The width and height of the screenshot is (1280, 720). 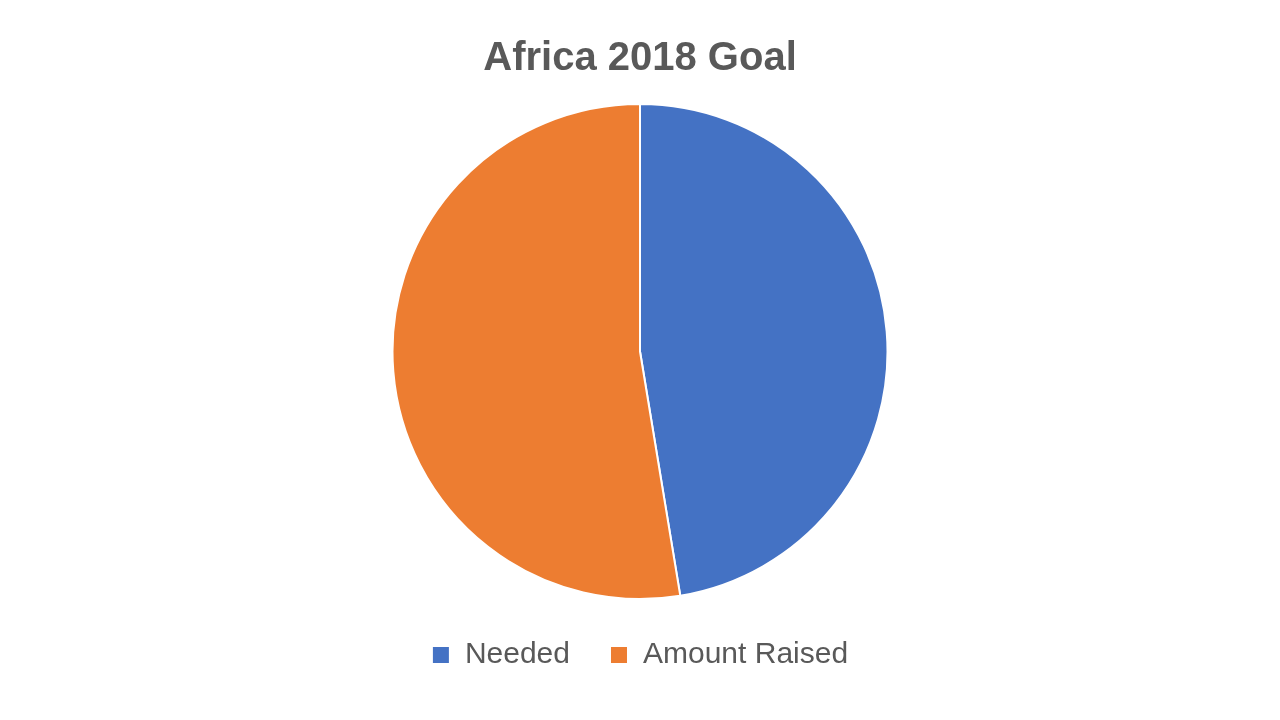 What do you see at coordinates (640, 56) in the screenshot?
I see `chart-title: Africa 2018 Goal` at bounding box center [640, 56].